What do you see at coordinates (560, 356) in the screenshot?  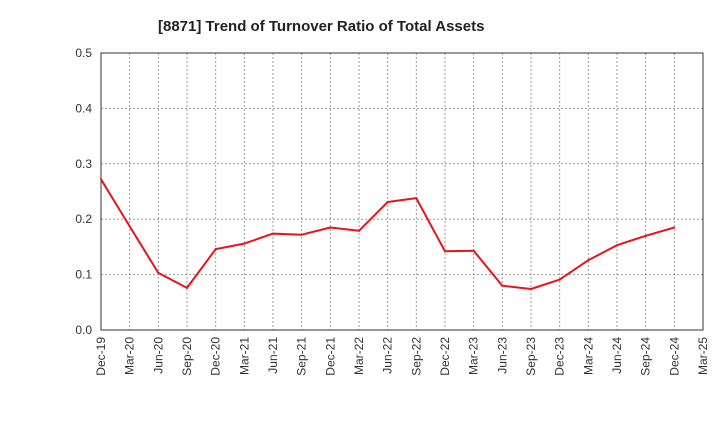 I see `x-tick-label: Dec-23` at bounding box center [560, 356].